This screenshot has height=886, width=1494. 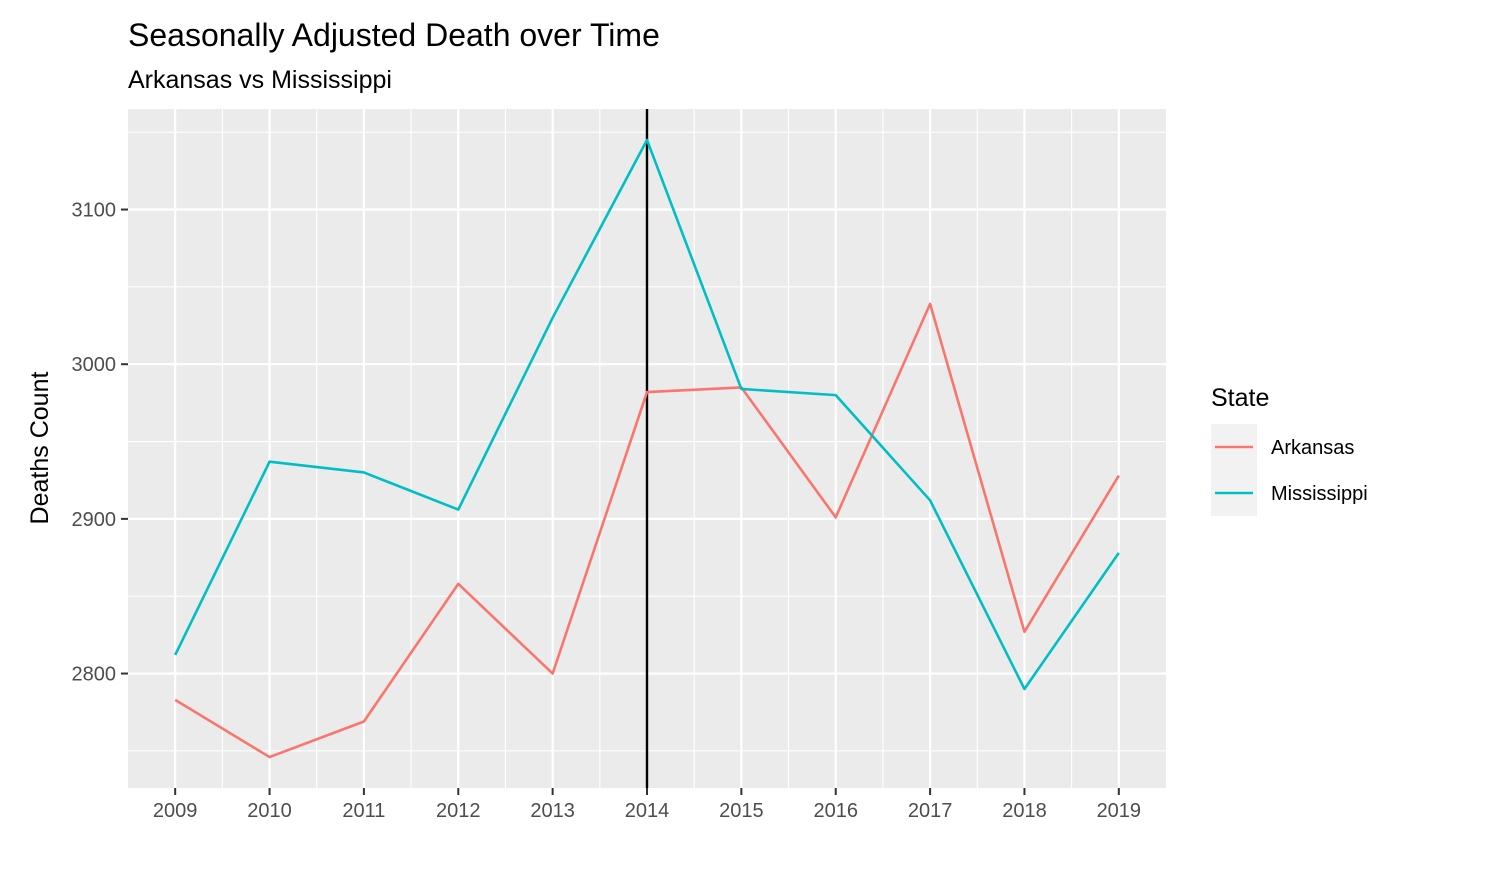 What do you see at coordinates (647, 811) in the screenshot?
I see `x-tick-label: 2014` at bounding box center [647, 811].